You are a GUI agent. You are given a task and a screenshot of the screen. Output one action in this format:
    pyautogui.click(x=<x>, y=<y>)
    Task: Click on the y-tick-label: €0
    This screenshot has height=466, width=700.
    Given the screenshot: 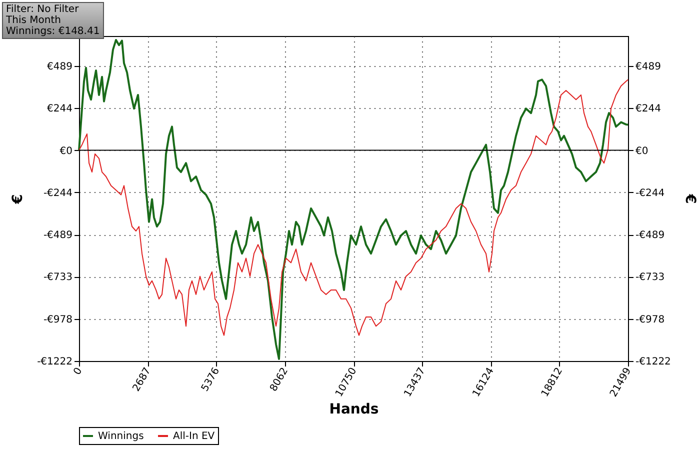 What is the action you would take?
    pyautogui.click(x=66, y=151)
    